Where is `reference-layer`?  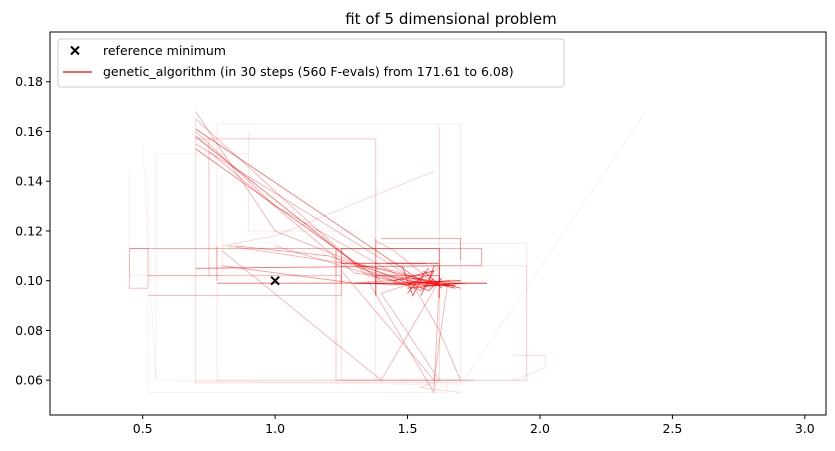 reference-layer is located at coordinates (275, 280).